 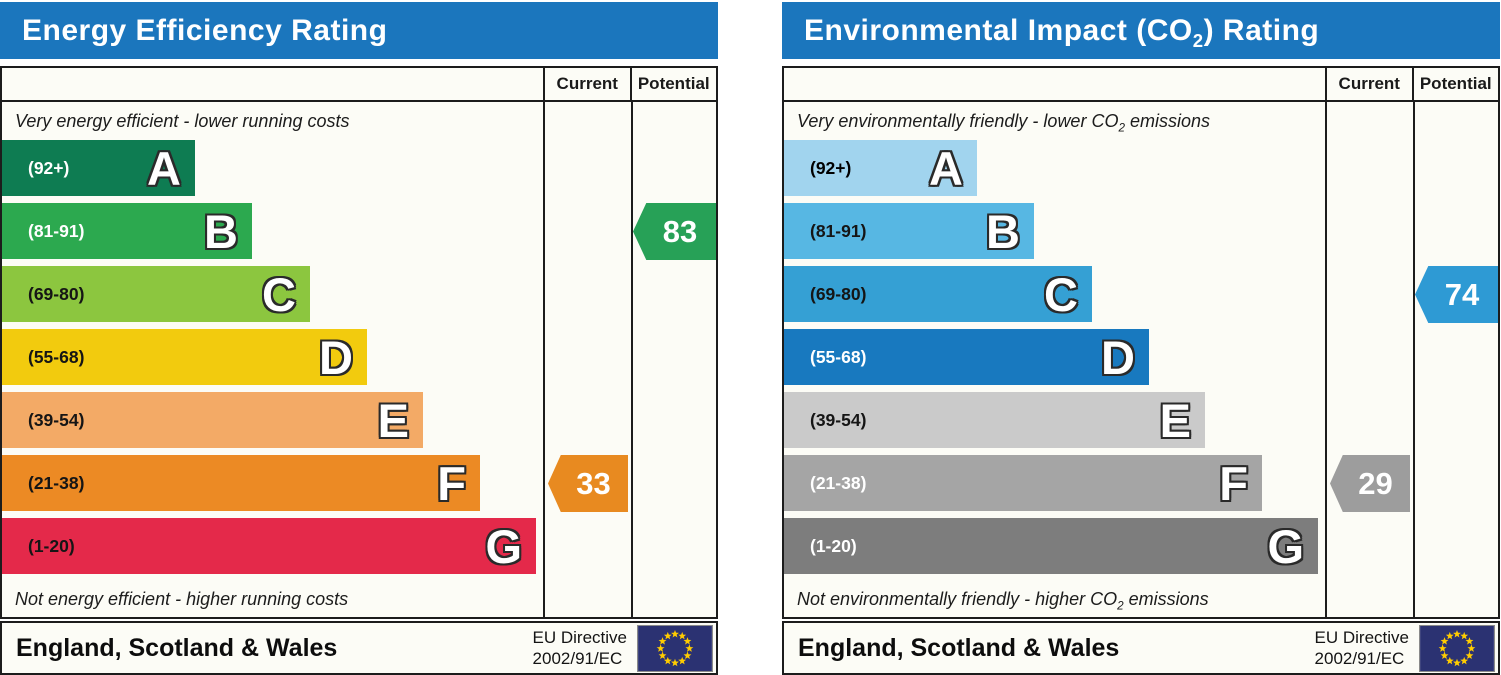 I want to click on current-rating-value: 29, so click(x=1375, y=483).